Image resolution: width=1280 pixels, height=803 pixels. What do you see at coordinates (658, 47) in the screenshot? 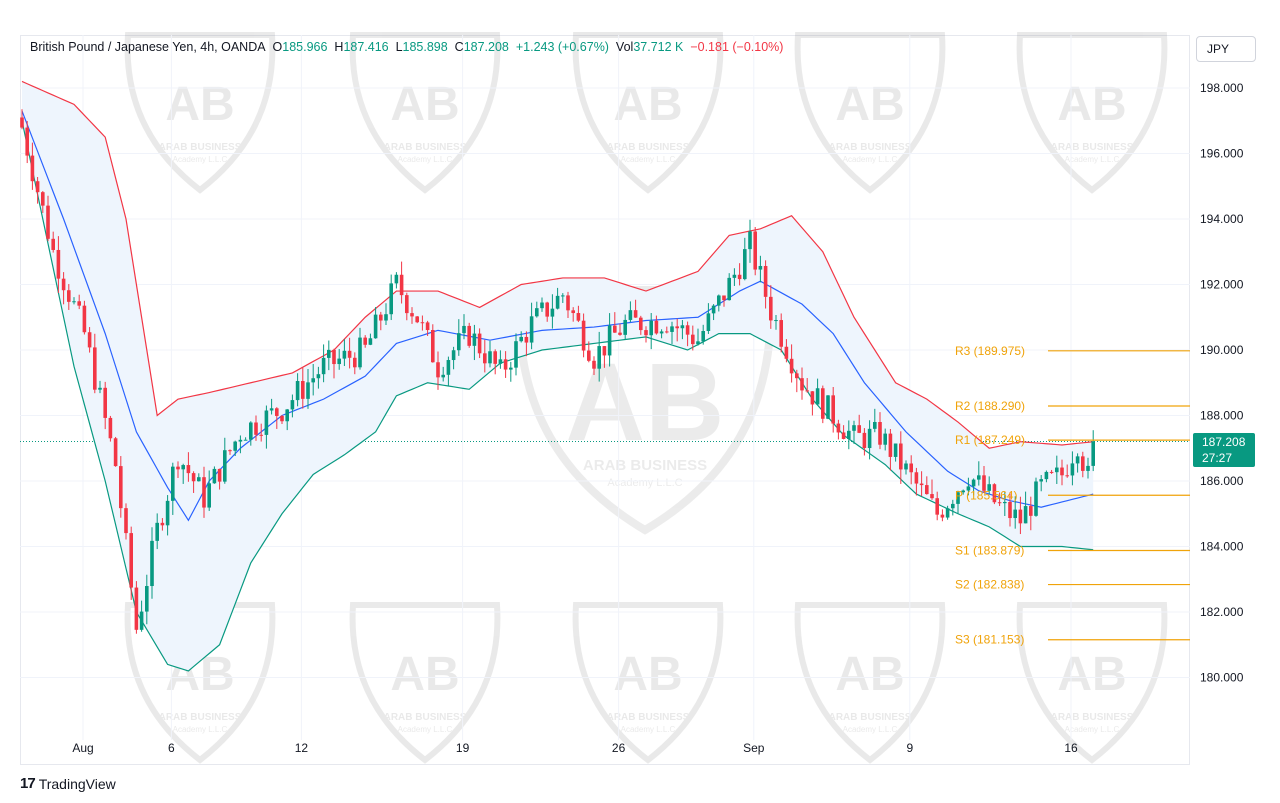
I see `volume-value: 37.712 K` at bounding box center [658, 47].